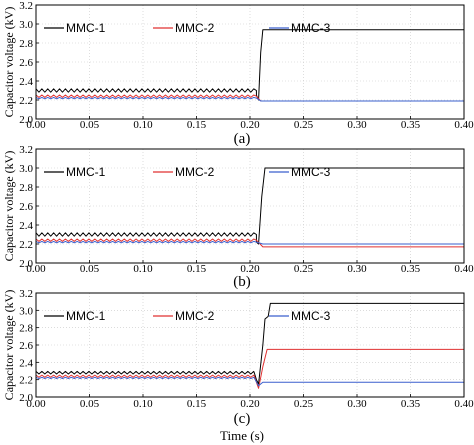 The width and height of the screenshot is (474, 445). I want to click on x-axis-label: Time (s), so click(242, 435).